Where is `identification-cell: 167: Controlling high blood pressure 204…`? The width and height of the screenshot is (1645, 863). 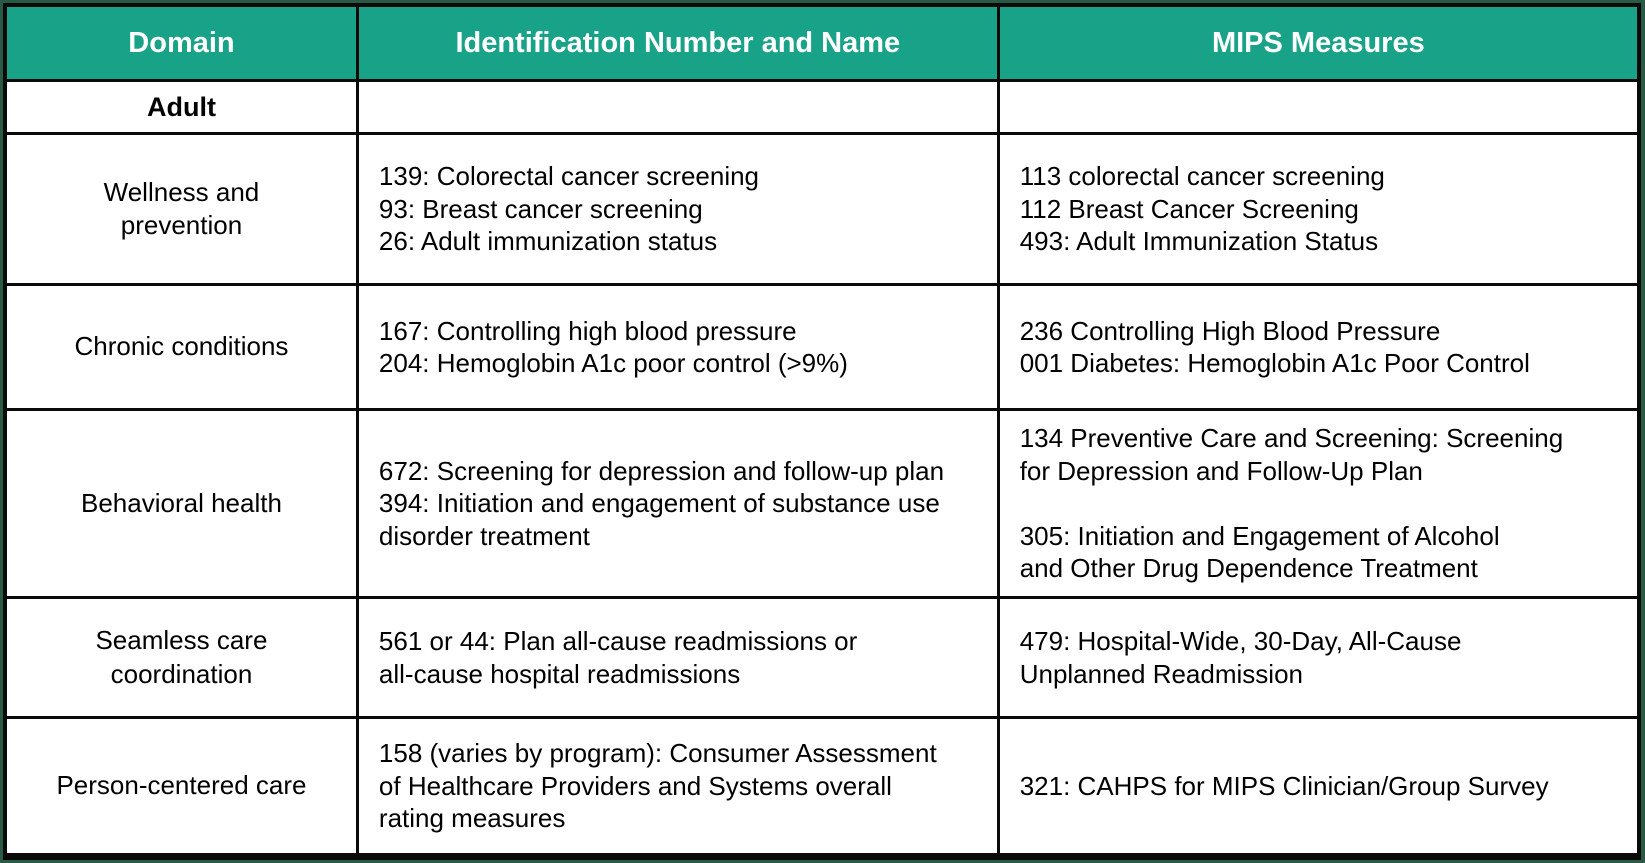
identification-cell: 167: Controlling high blood pressure 204… is located at coordinates (677, 347).